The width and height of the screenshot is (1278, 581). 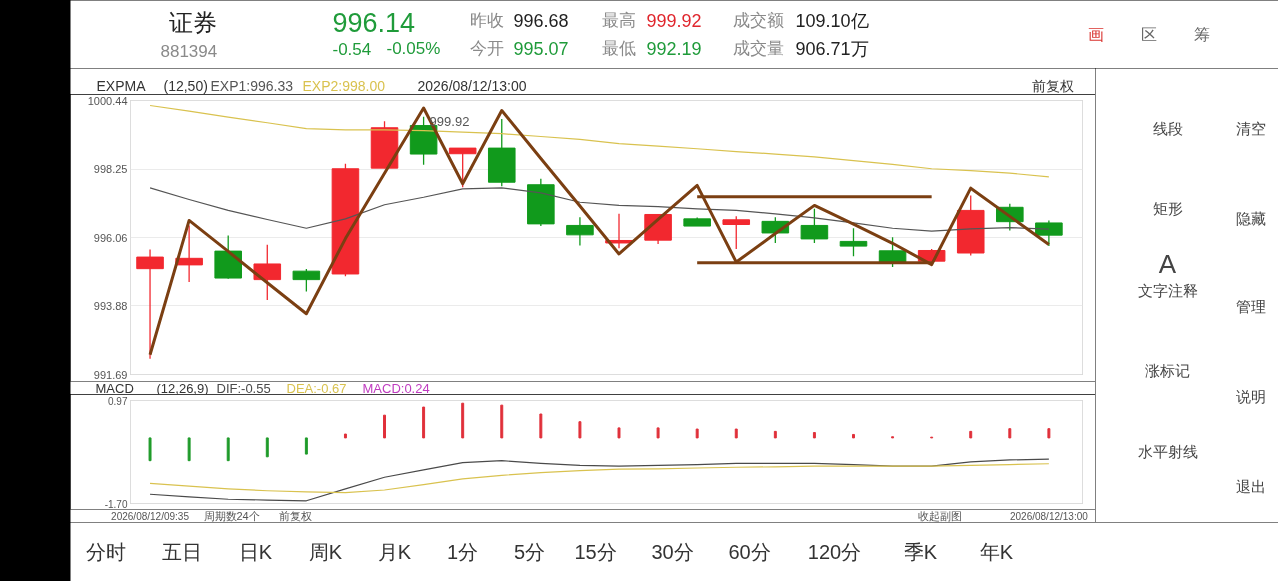 I want to click on text: 周期数24个, so click(x=231, y=516).